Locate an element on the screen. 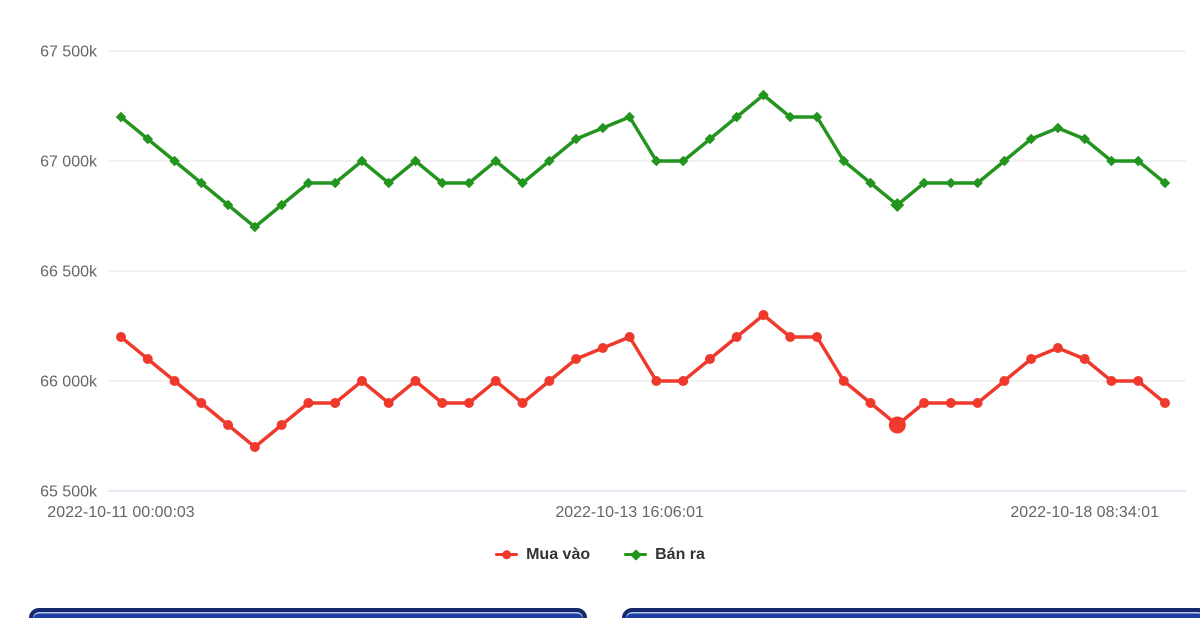  legend-item-ban-ra: Bán ra is located at coordinates (664, 554).